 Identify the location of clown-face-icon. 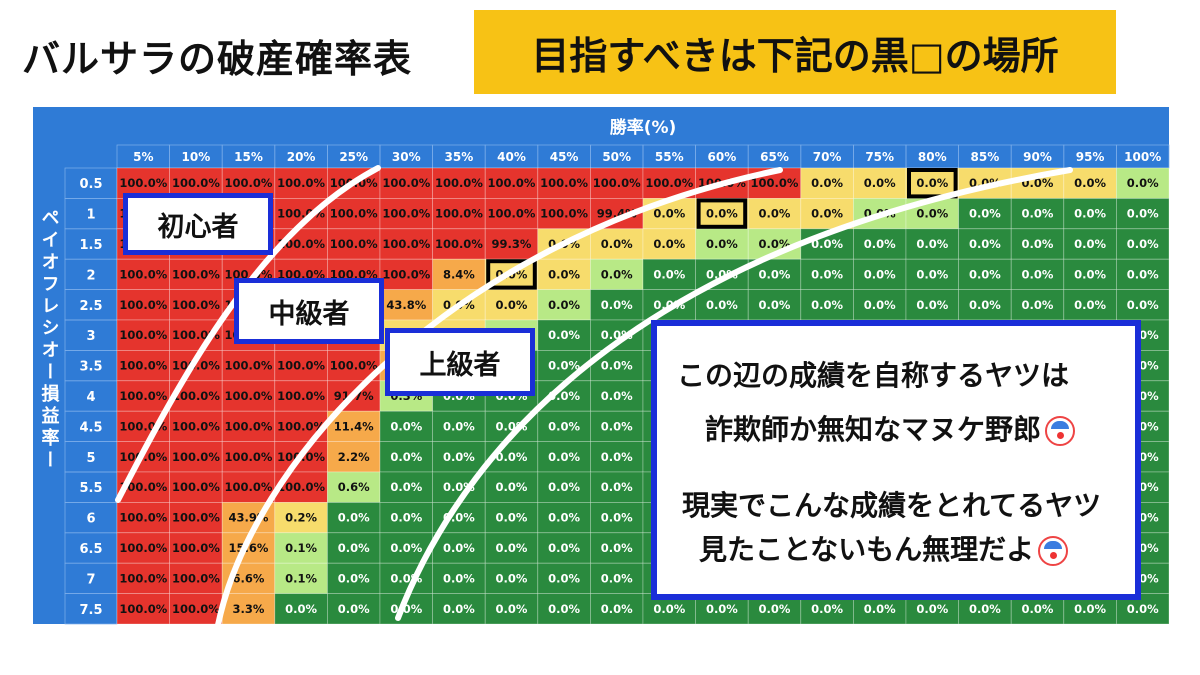
(1060, 431).